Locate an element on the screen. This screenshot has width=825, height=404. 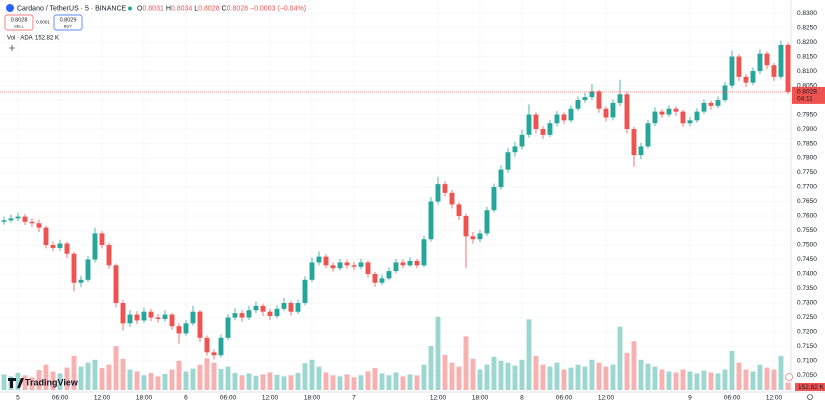
alert-icon is located at coordinates (789, 377).